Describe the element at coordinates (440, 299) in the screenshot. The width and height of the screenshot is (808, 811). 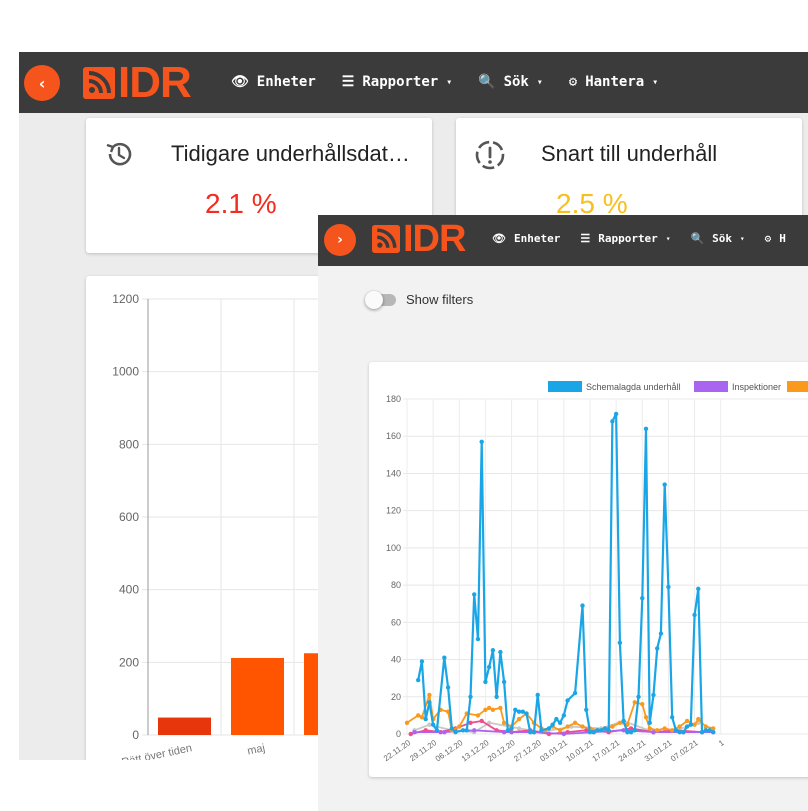
I see `show-filters-label: Show filters` at that location.